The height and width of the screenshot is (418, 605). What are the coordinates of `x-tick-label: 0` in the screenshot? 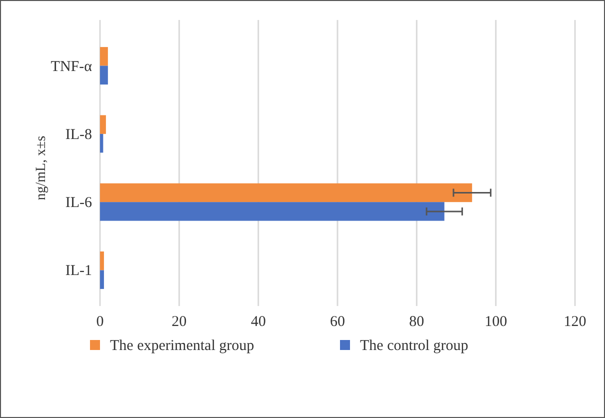 It's located at (100, 322).